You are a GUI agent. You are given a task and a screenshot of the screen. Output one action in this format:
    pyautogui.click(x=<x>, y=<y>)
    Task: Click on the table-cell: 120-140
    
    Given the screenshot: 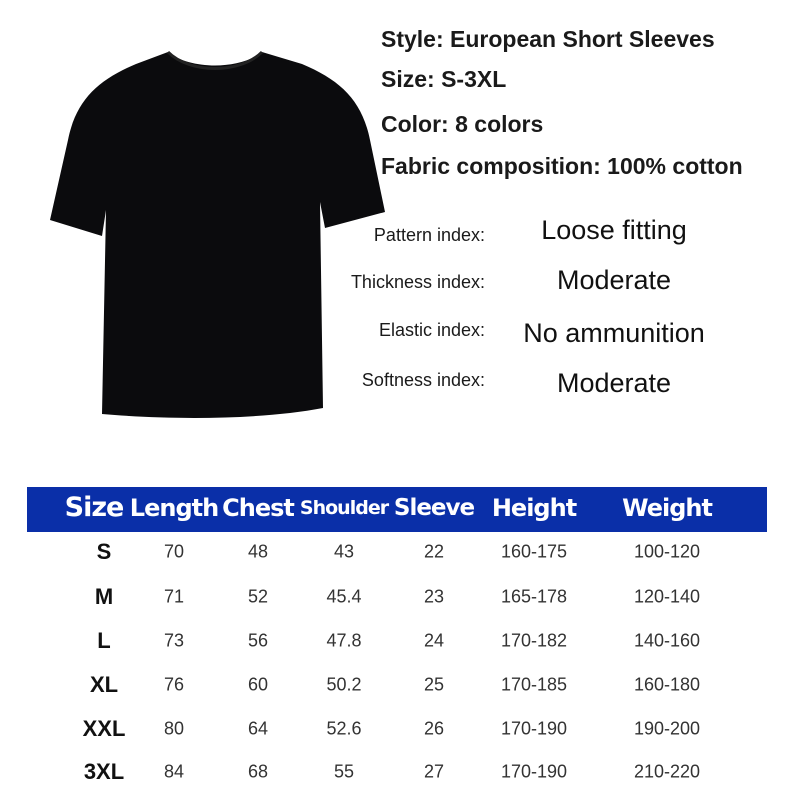 What is the action you would take?
    pyautogui.click(x=667, y=596)
    